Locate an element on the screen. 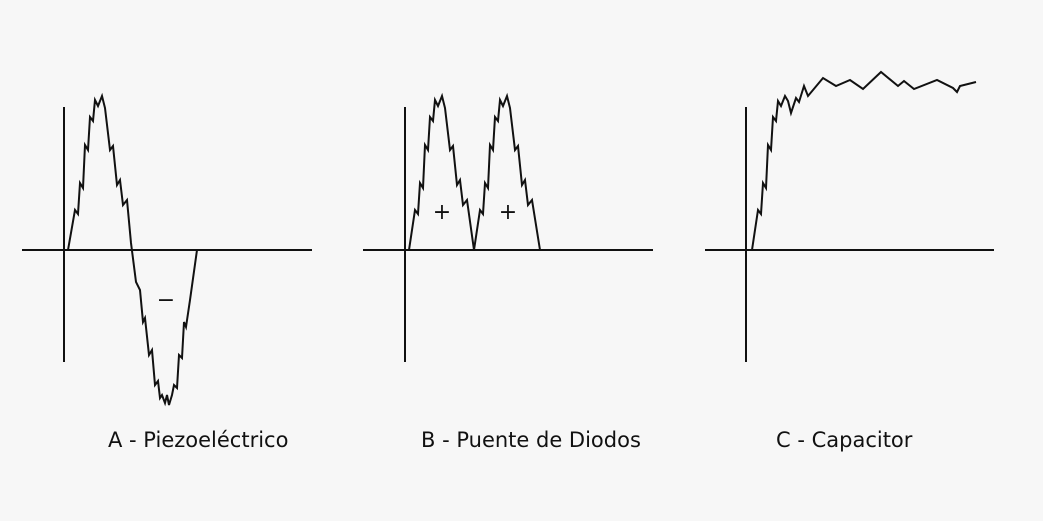 The image size is (1043, 521). rectified-waveform is located at coordinates (474, 171).